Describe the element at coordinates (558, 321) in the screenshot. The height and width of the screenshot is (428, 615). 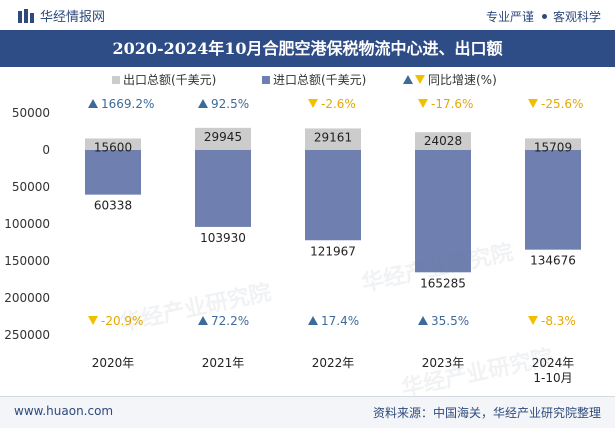
I see `import-growth-label: -8.3%` at that location.